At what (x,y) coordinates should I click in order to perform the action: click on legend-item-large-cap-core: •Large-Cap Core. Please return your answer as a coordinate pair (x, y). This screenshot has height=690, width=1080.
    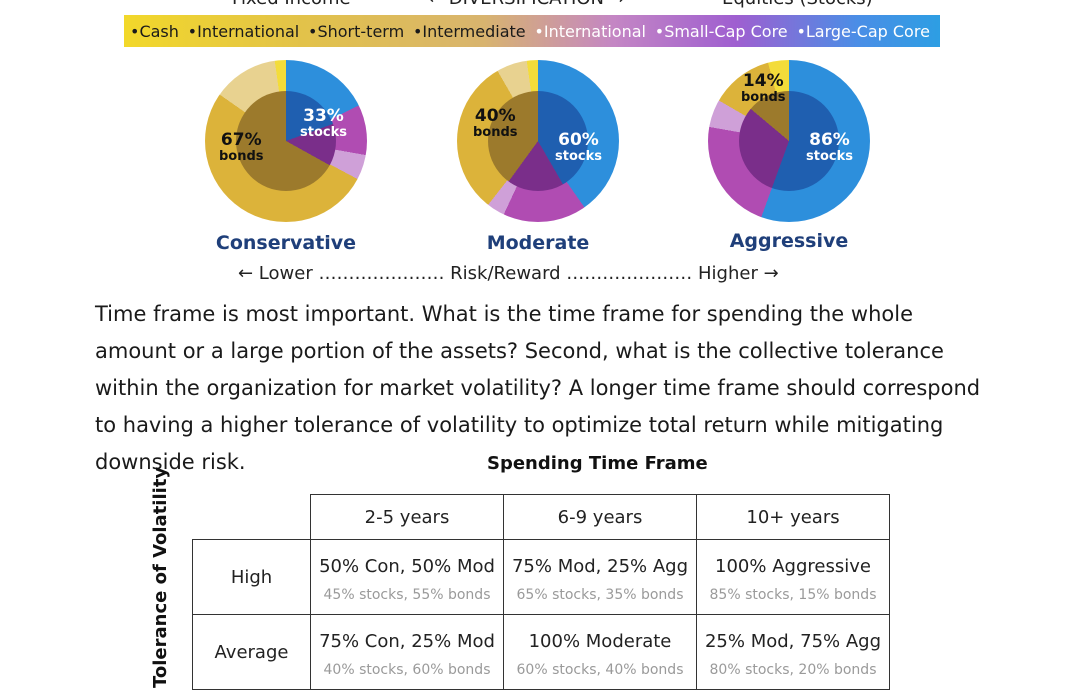
    Looking at the image, I should click on (863, 31).